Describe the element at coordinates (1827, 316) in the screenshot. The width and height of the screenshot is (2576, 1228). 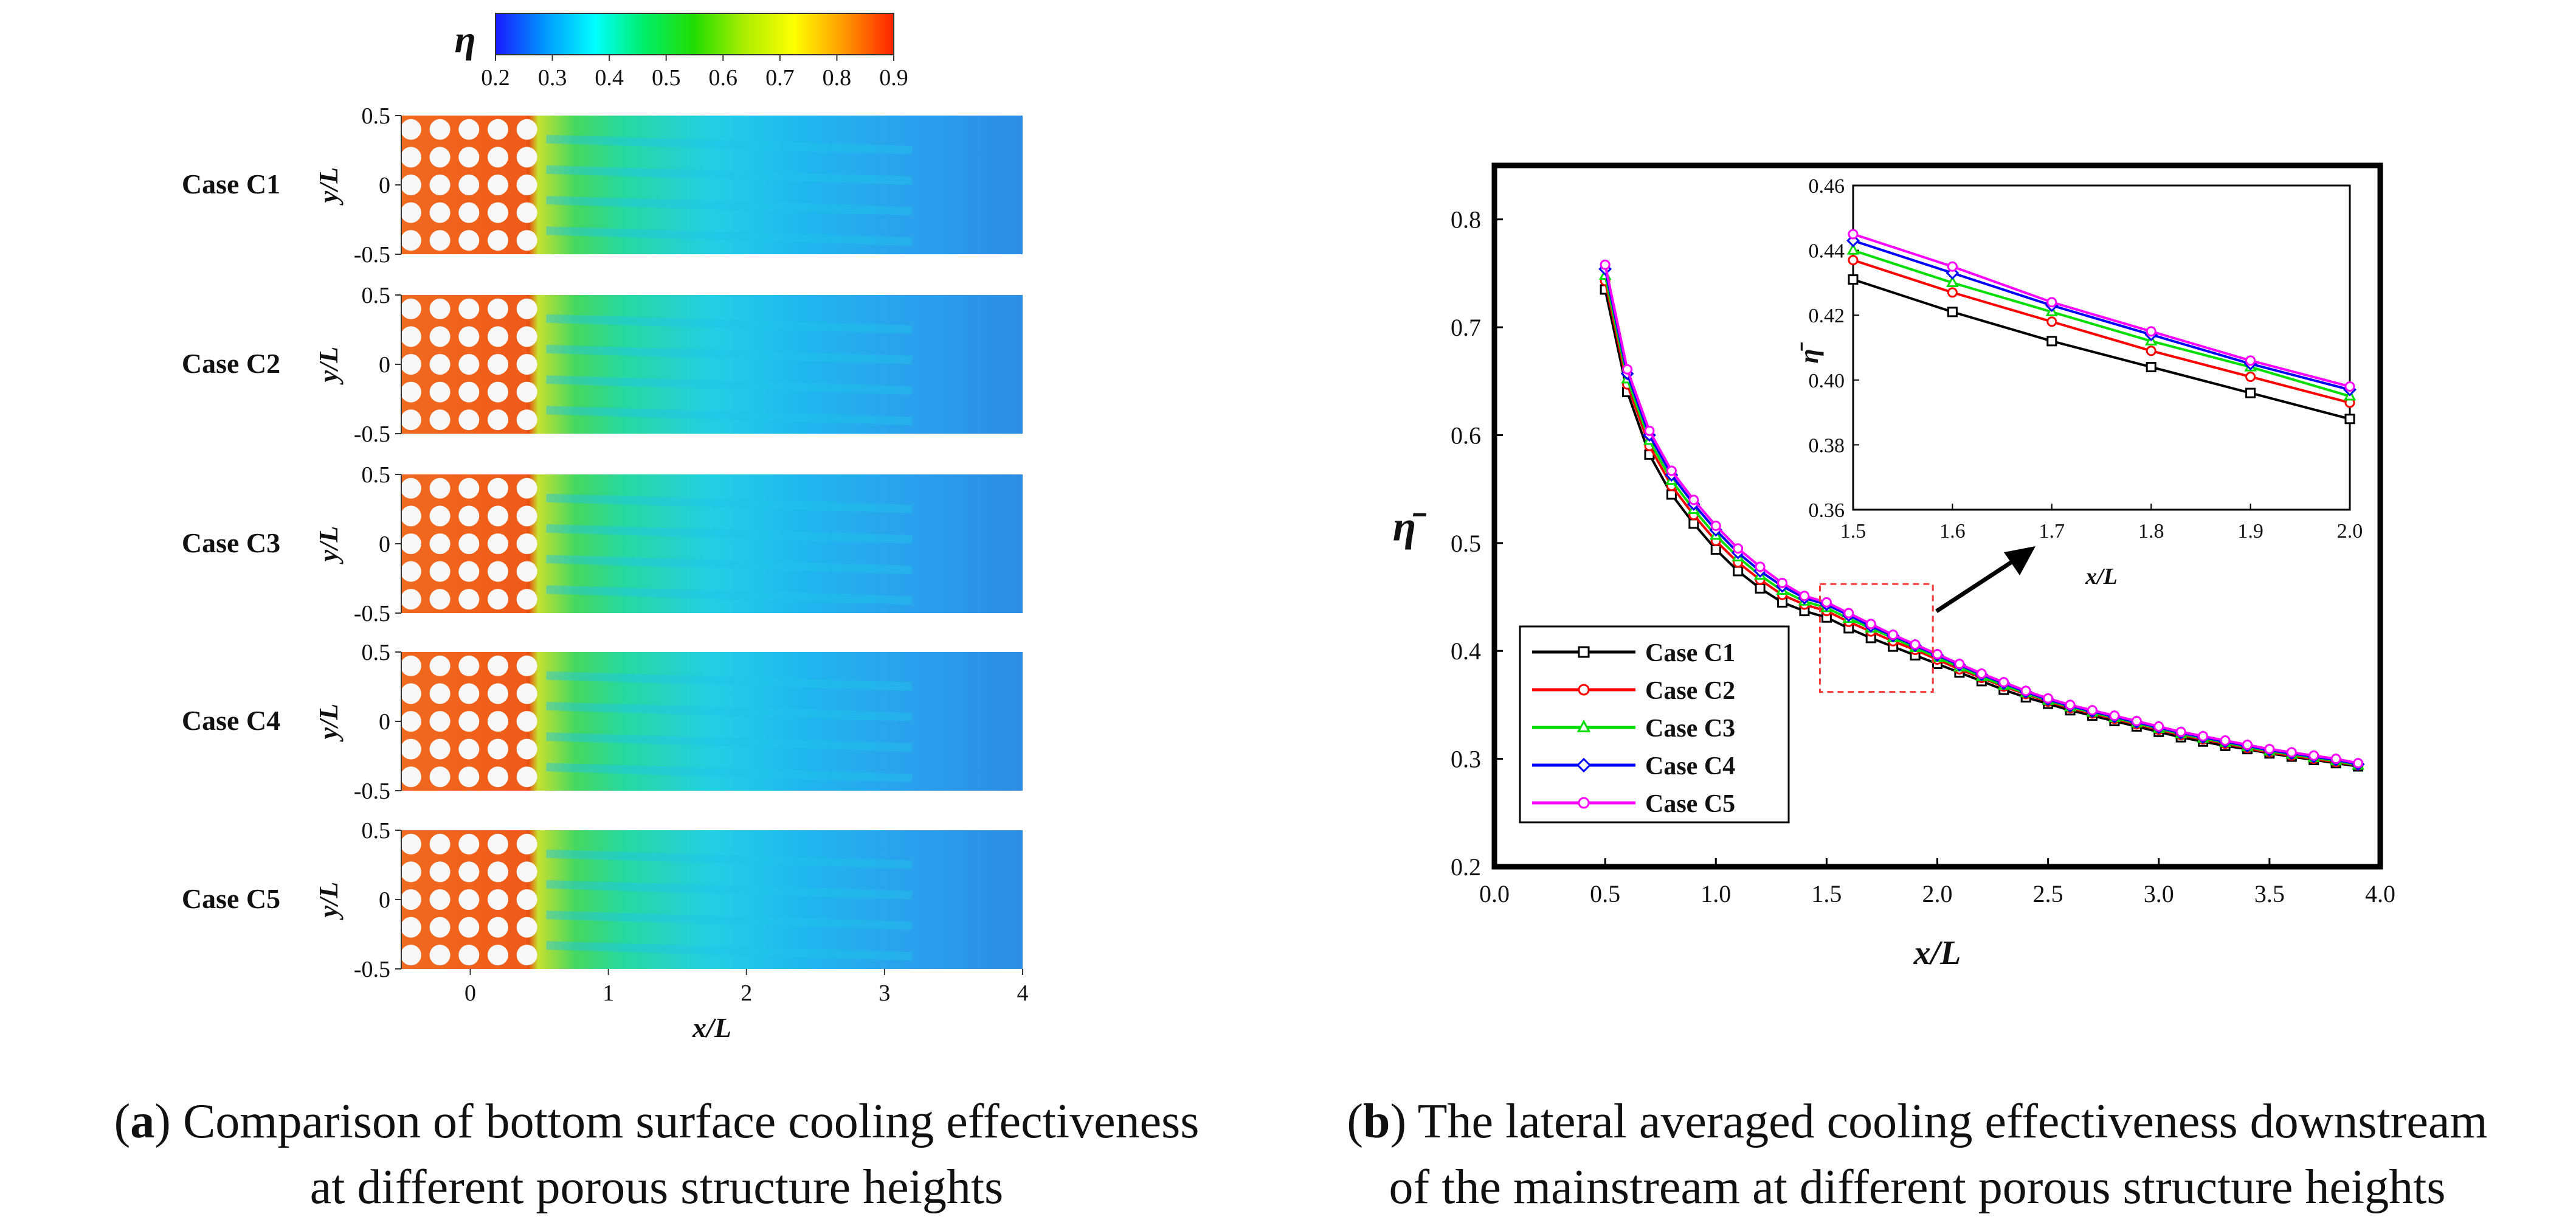
I see `inset-y-tick-label: 0.42` at that location.